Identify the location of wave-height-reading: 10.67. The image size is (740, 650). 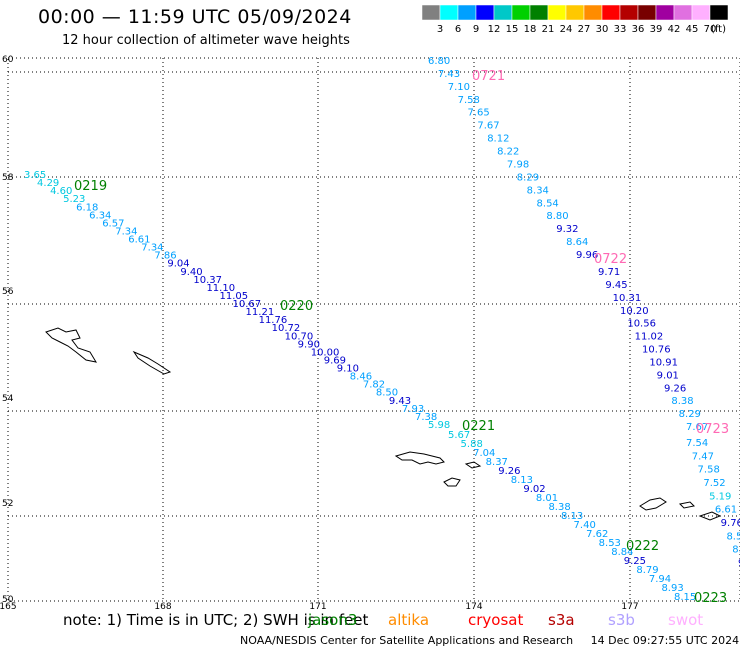
(247, 304).